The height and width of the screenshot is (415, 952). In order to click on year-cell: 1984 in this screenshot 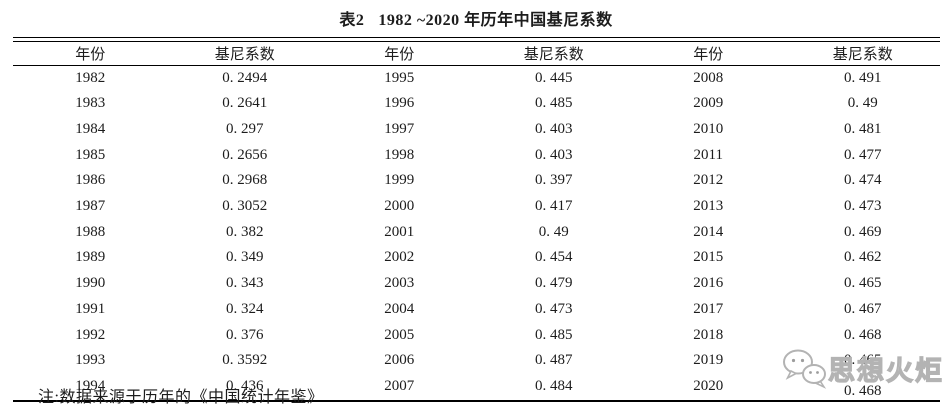, I will do `click(90, 128)`.